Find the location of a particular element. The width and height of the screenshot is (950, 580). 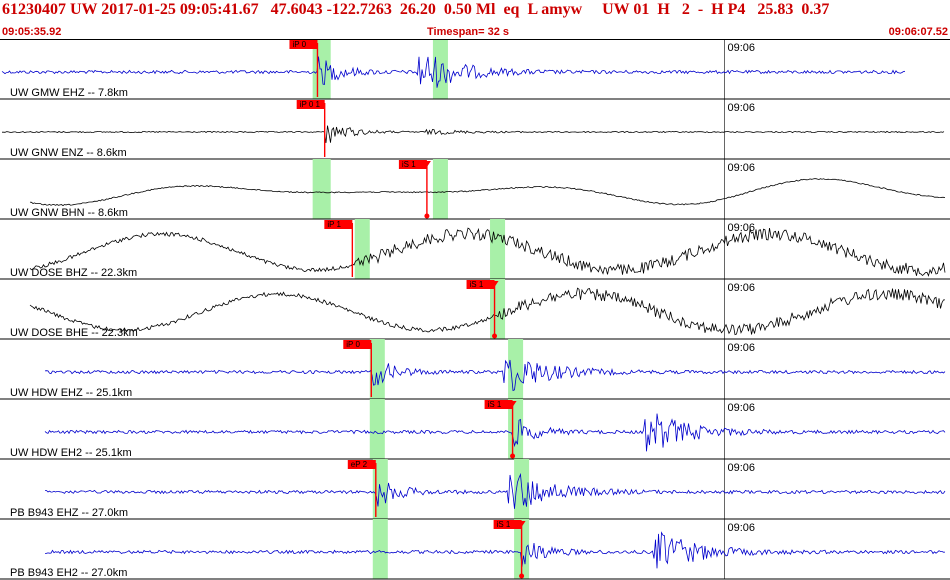

trace-panel: 09:06 iP 0 UW GMW EHZ -- 7.8km is located at coordinates (475, 69).